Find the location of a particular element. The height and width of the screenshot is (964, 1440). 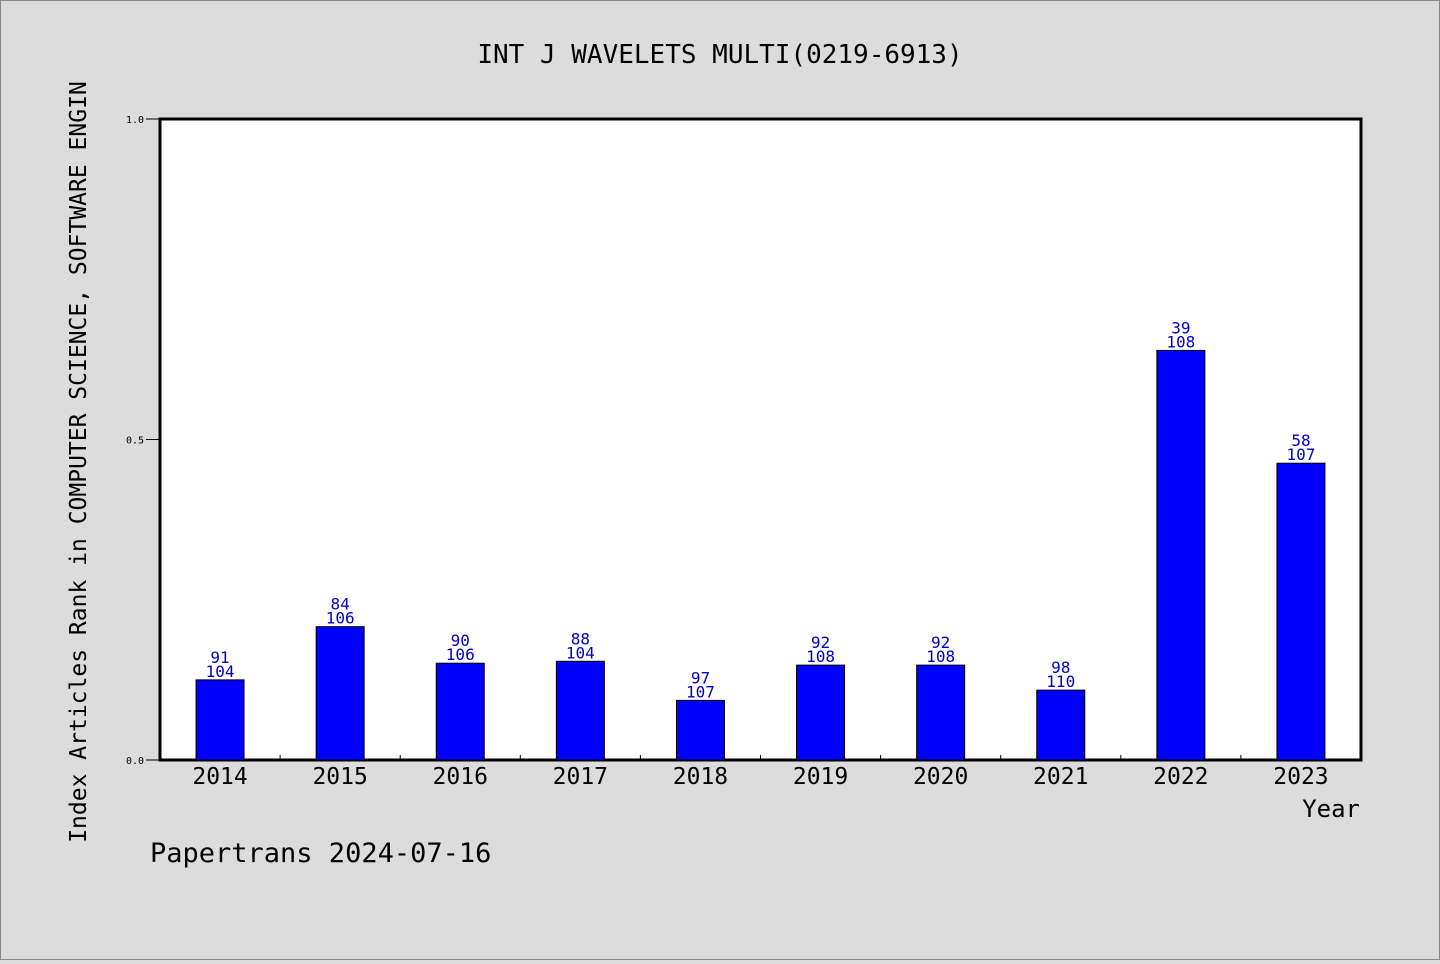

x-tick-label: 2016 is located at coordinates (460, 777).